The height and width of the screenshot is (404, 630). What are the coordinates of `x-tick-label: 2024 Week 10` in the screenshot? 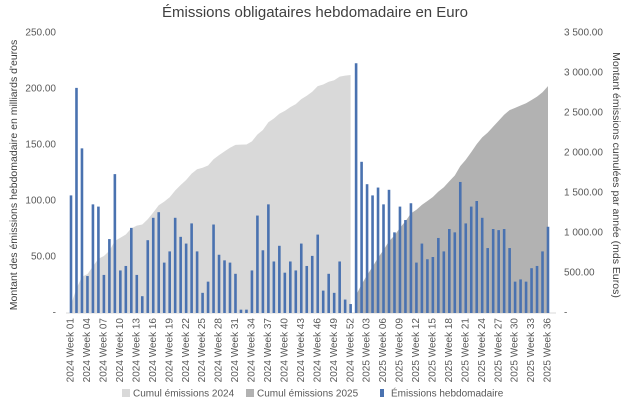 It's located at (120, 350).